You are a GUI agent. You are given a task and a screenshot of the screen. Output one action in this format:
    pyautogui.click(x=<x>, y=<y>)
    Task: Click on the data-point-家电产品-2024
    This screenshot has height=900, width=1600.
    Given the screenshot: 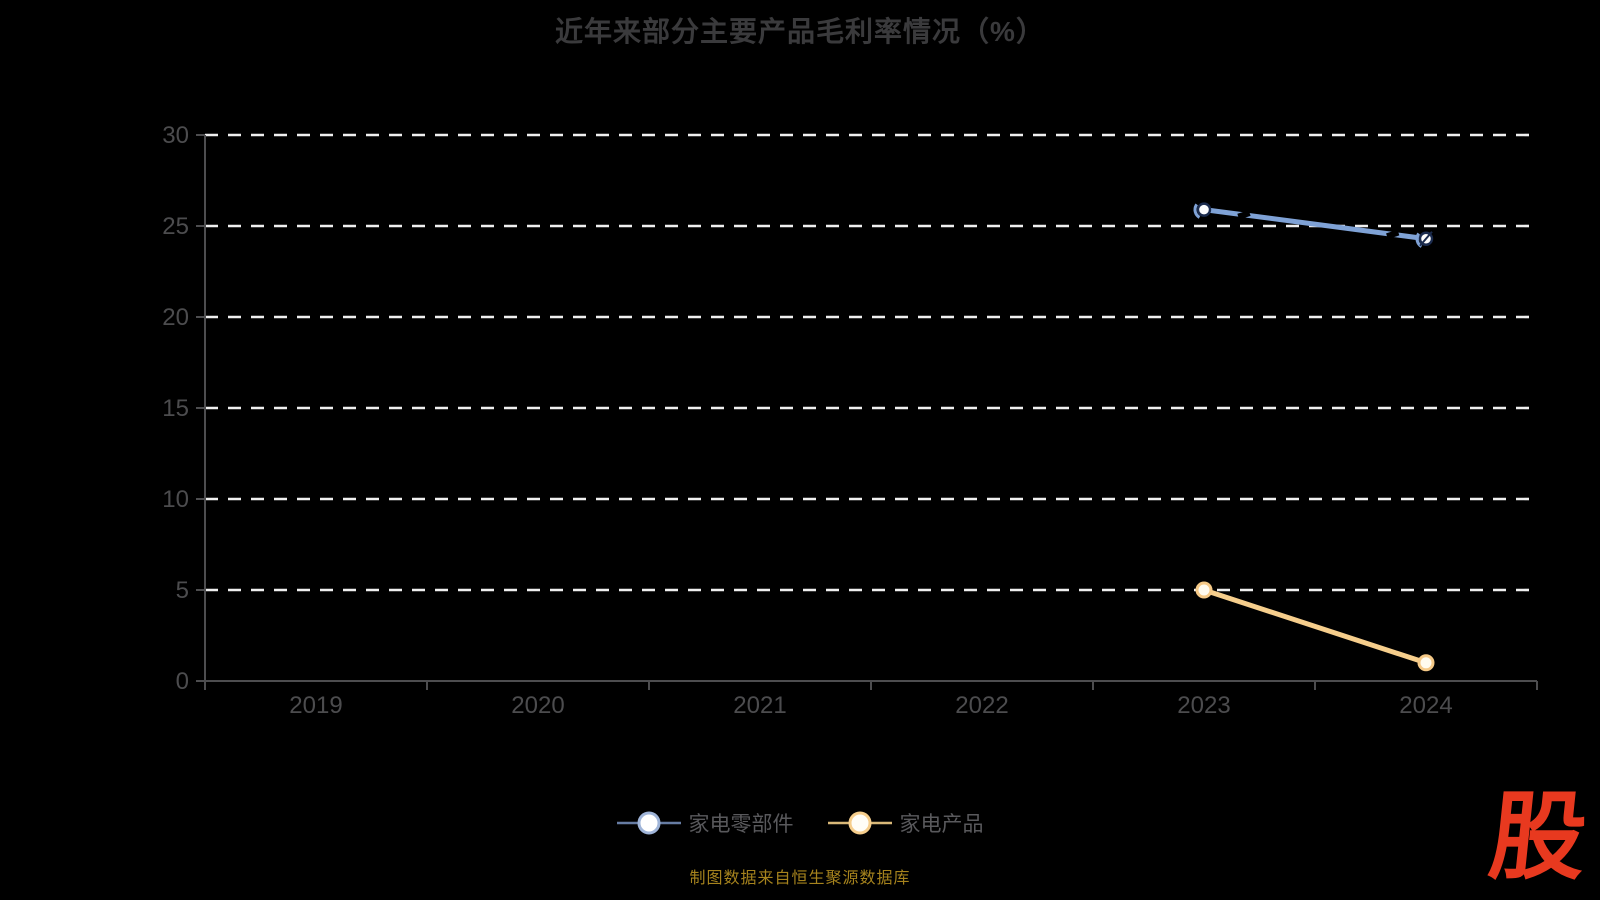 What is the action you would take?
    pyautogui.click(x=1426, y=663)
    